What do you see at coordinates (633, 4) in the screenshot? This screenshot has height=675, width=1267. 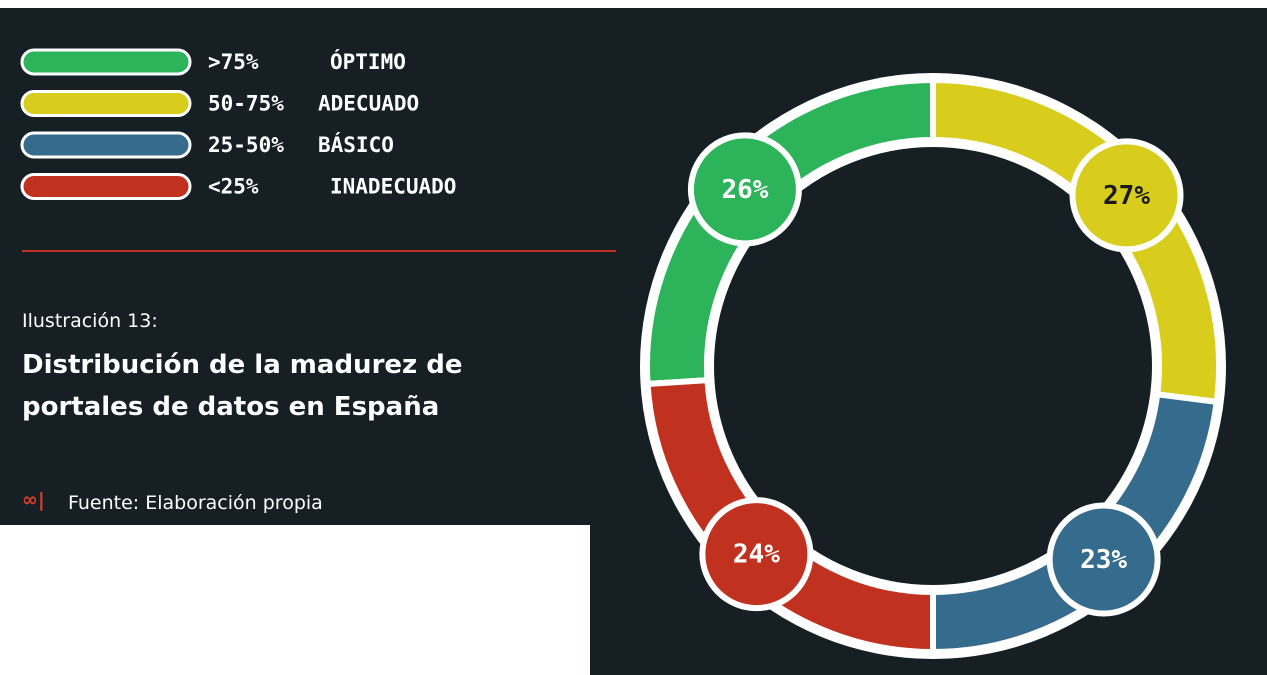 I see `top-border` at bounding box center [633, 4].